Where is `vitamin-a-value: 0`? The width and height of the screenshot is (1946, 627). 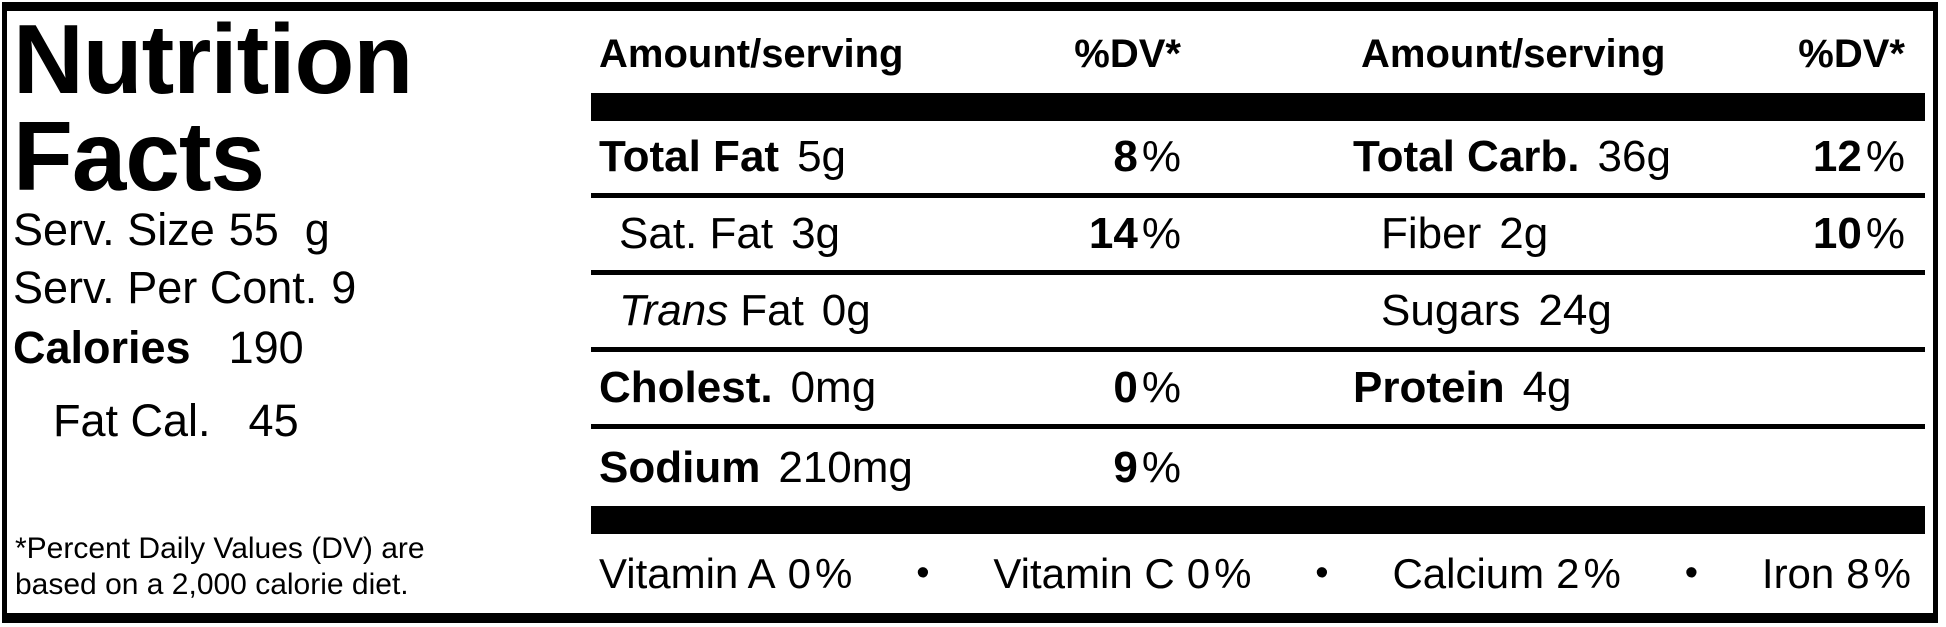
vitamin-a-value: 0 is located at coordinates (799, 573).